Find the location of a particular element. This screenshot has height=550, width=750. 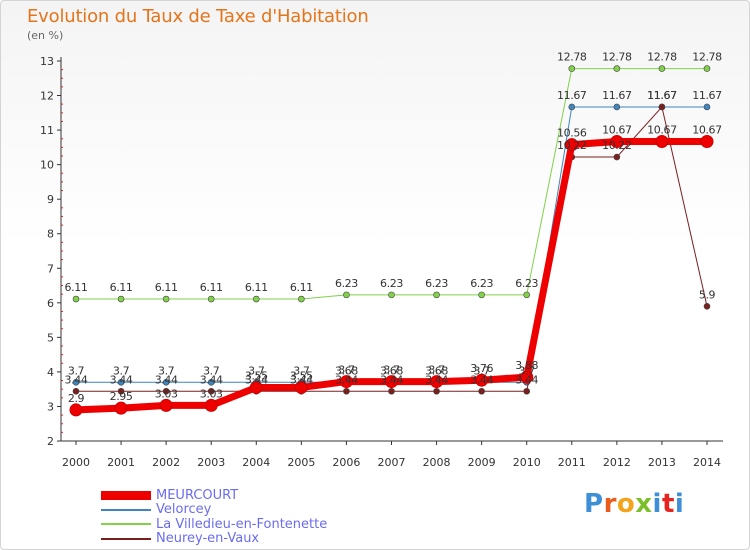

y-tick-label: 6 is located at coordinates (50, 303).